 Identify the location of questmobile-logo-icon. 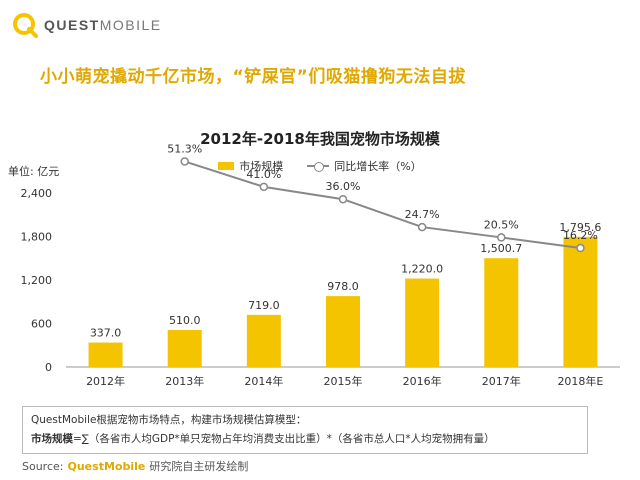
(25, 25).